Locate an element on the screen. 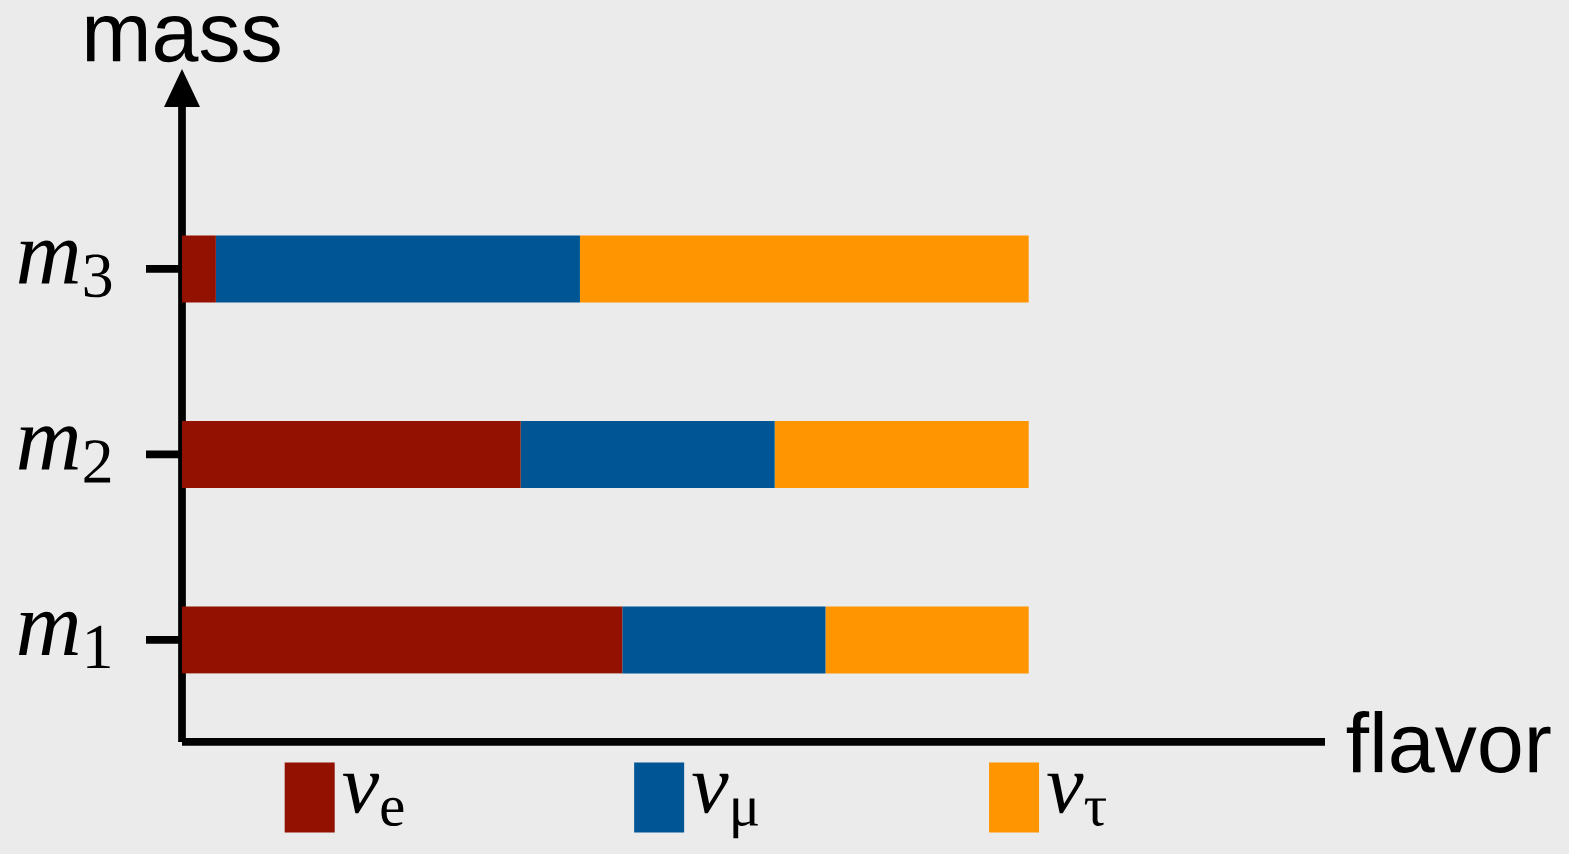 The image size is (1569, 854). y-tick-label: m$_{3}$ is located at coordinates (65, 269).